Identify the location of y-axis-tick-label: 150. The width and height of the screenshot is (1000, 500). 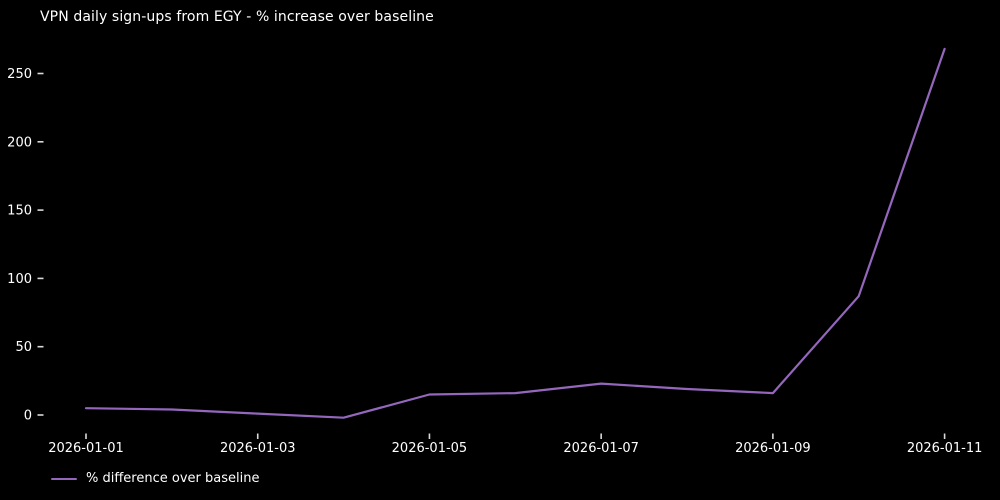
(19, 211).